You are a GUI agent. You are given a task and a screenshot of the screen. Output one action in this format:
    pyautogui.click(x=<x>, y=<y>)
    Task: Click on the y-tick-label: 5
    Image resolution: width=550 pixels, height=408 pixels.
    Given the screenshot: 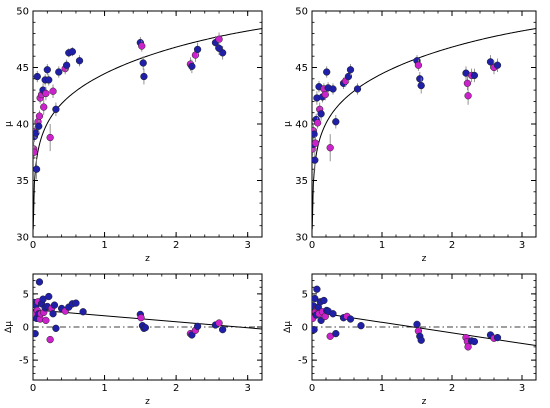 What is the action you would take?
    pyautogui.click(x=305, y=294)
    